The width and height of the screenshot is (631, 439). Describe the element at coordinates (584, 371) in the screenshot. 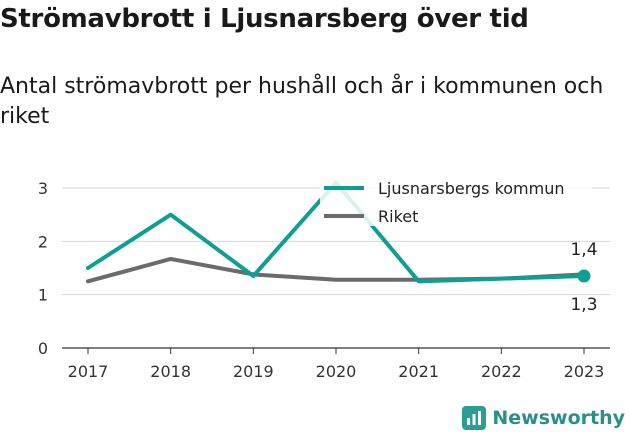

I see `x-tick-label: 2023` at that location.